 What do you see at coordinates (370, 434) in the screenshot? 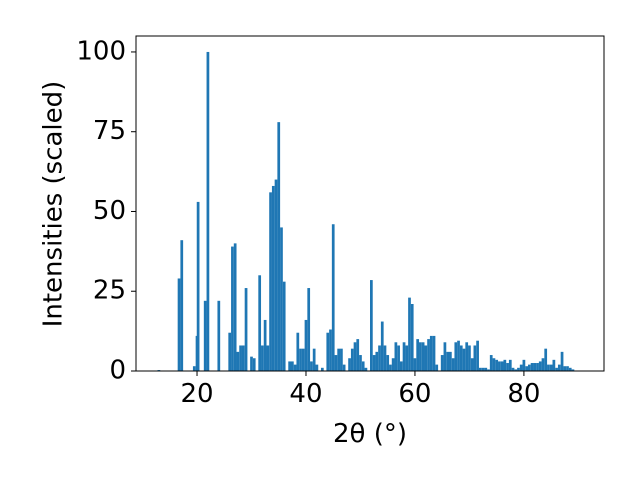
I see `x-axis-label: 2θ (°)` at bounding box center [370, 434].